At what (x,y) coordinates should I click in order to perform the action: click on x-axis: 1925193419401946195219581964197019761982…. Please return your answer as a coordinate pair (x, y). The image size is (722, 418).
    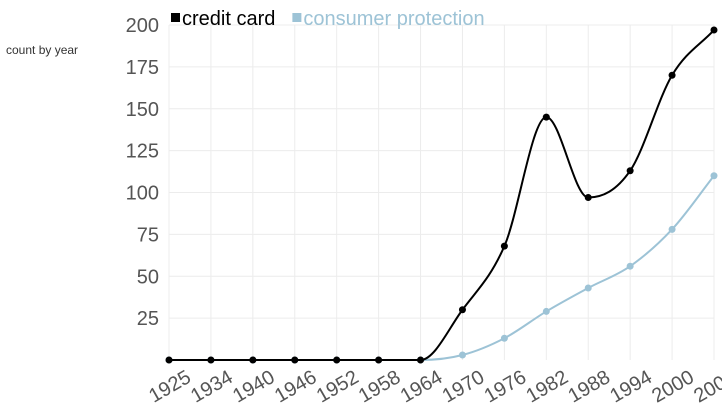
    Looking at the image, I should click on (433, 386).